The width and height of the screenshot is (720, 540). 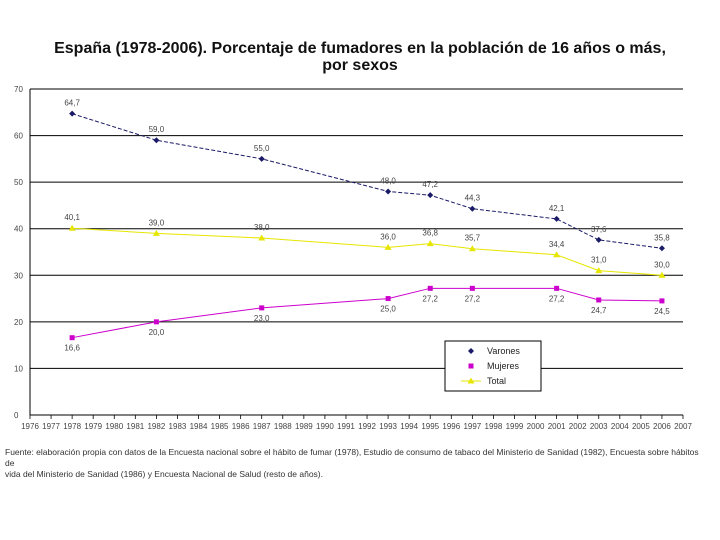 What do you see at coordinates (496, 381) in the screenshot?
I see `legend-label-total: Total` at bounding box center [496, 381].